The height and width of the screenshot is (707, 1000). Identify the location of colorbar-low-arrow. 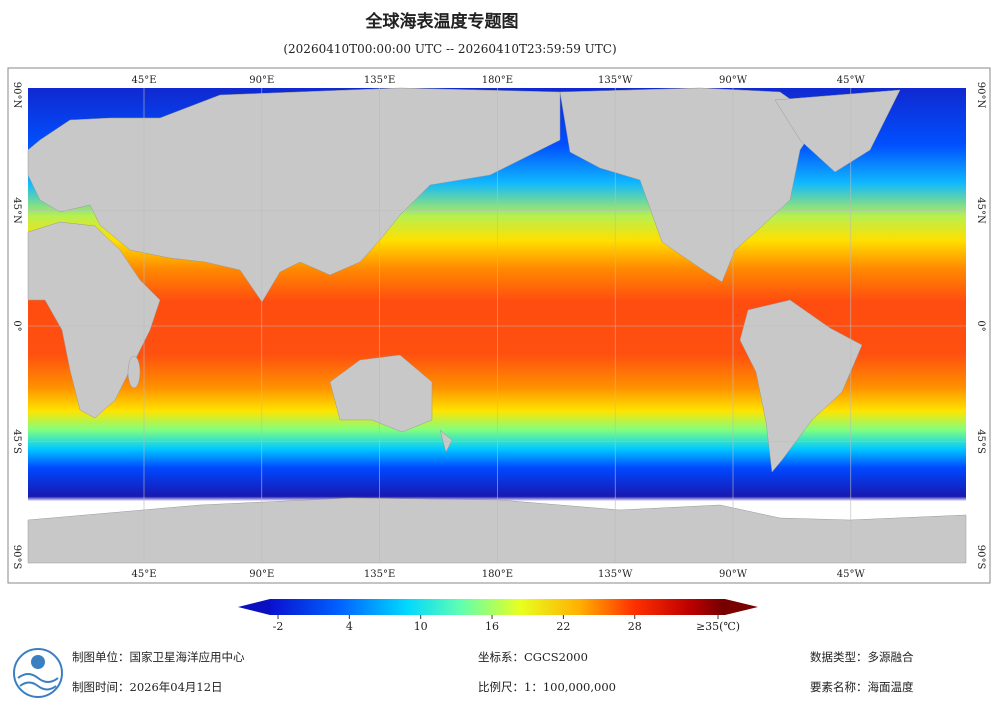
(254, 607).